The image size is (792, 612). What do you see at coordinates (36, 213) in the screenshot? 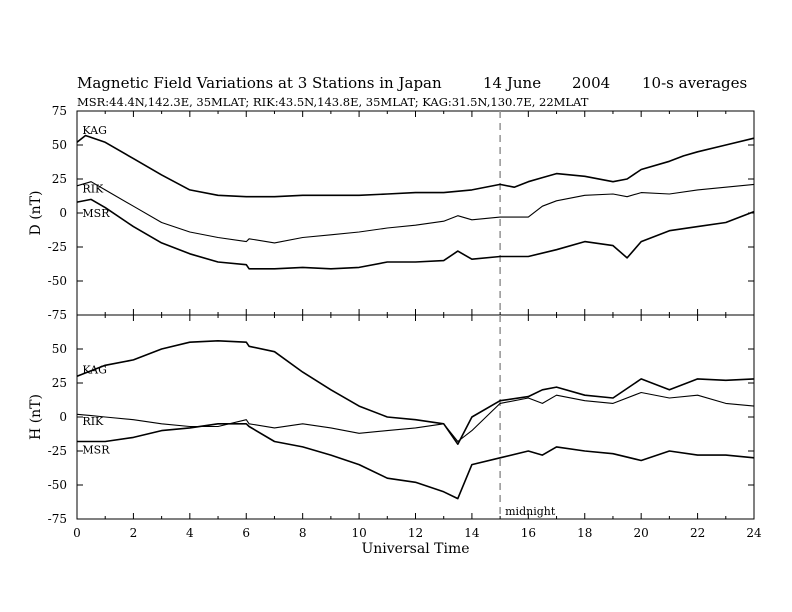
I see `y-axis-label: D (nT)` at bounding box center [36, 213].